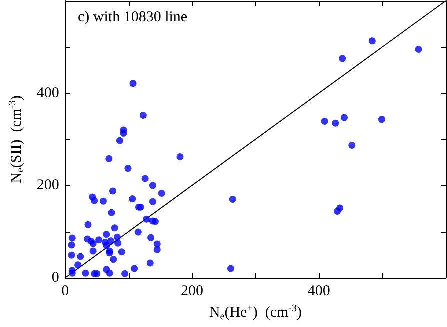  What do you see at coordinates (17, 140) in the screenshot?
I see `y-axis-title: Ne(SII) (cm-3)` at bounding box center [17, 140].